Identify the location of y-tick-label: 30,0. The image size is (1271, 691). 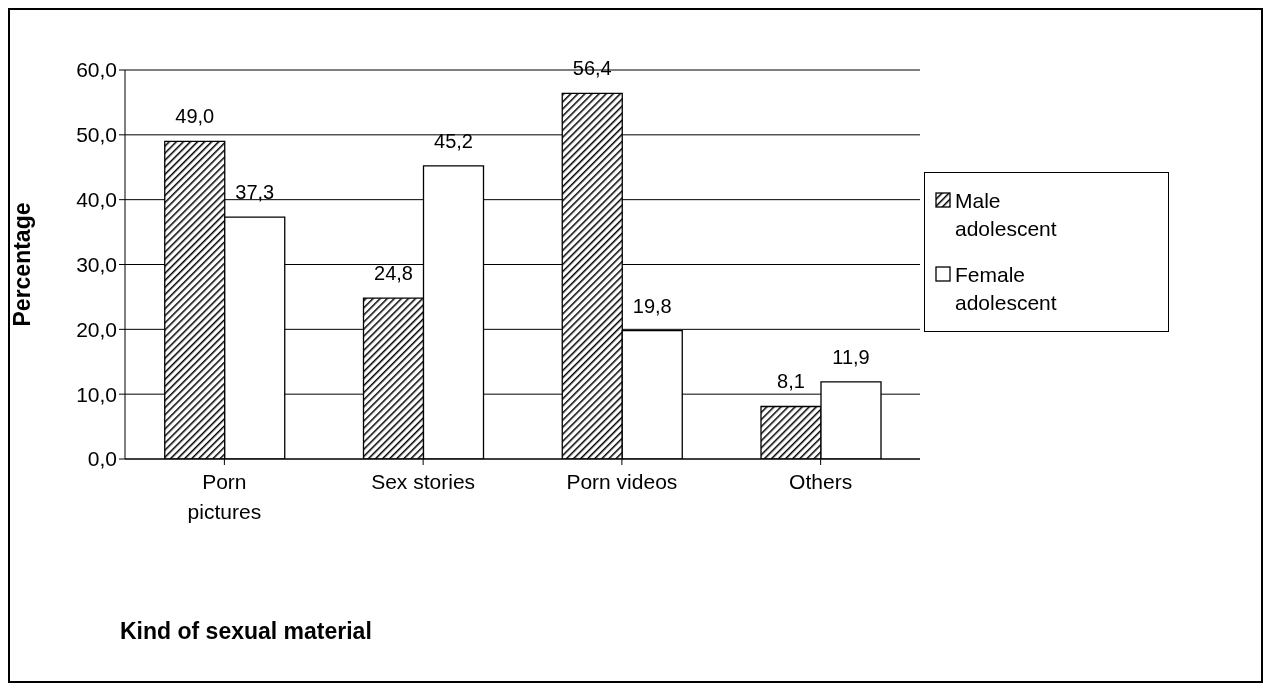
(96, 264).